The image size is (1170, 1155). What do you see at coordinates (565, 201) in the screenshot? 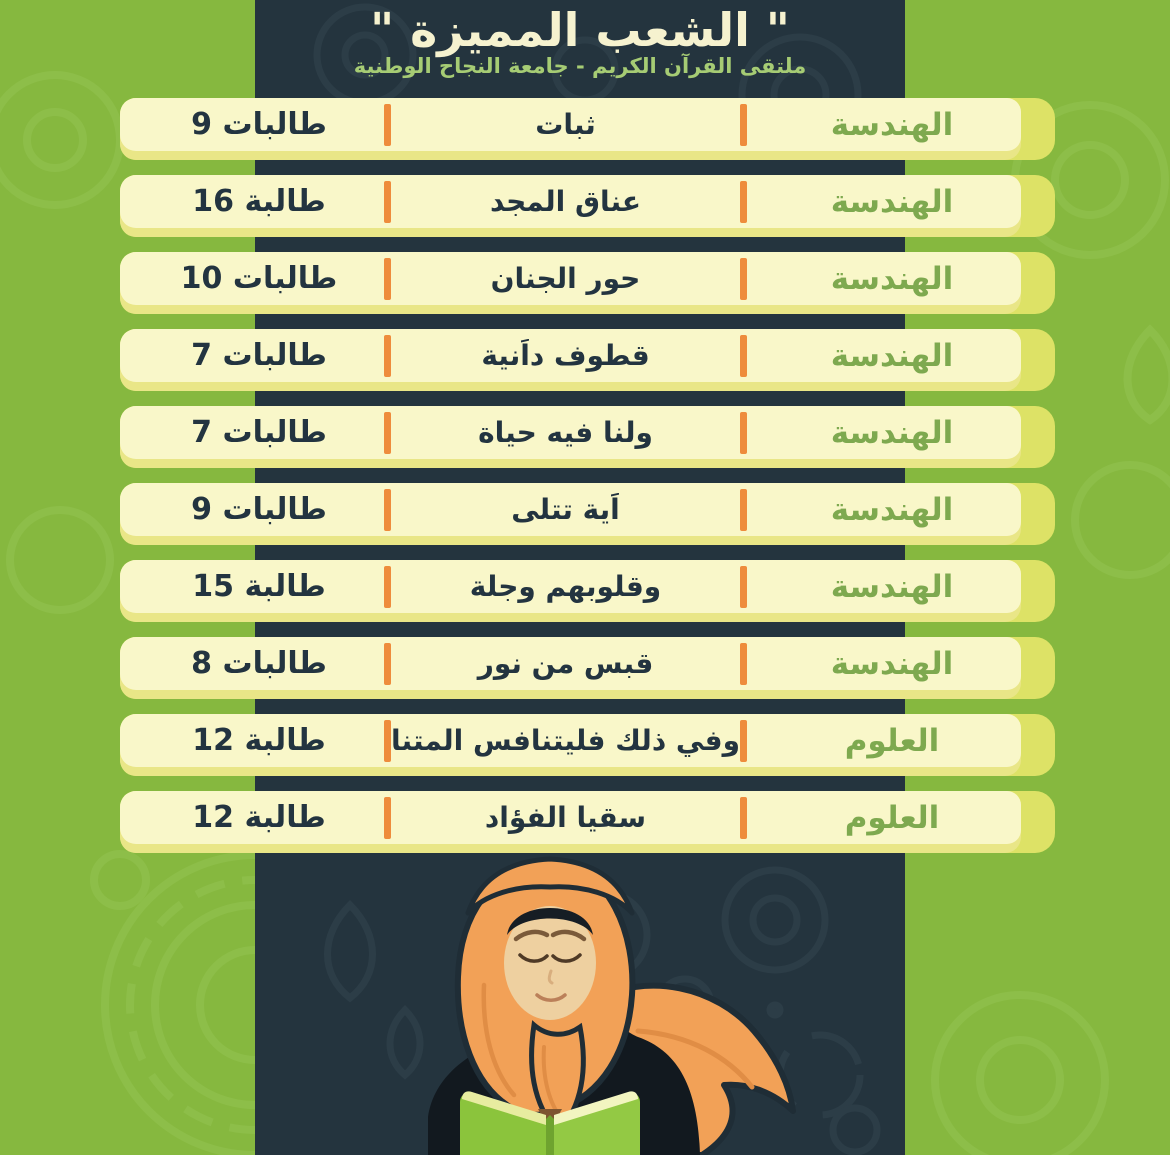
I see `row-name: عناق المجد` at bounding box center [565, 201].